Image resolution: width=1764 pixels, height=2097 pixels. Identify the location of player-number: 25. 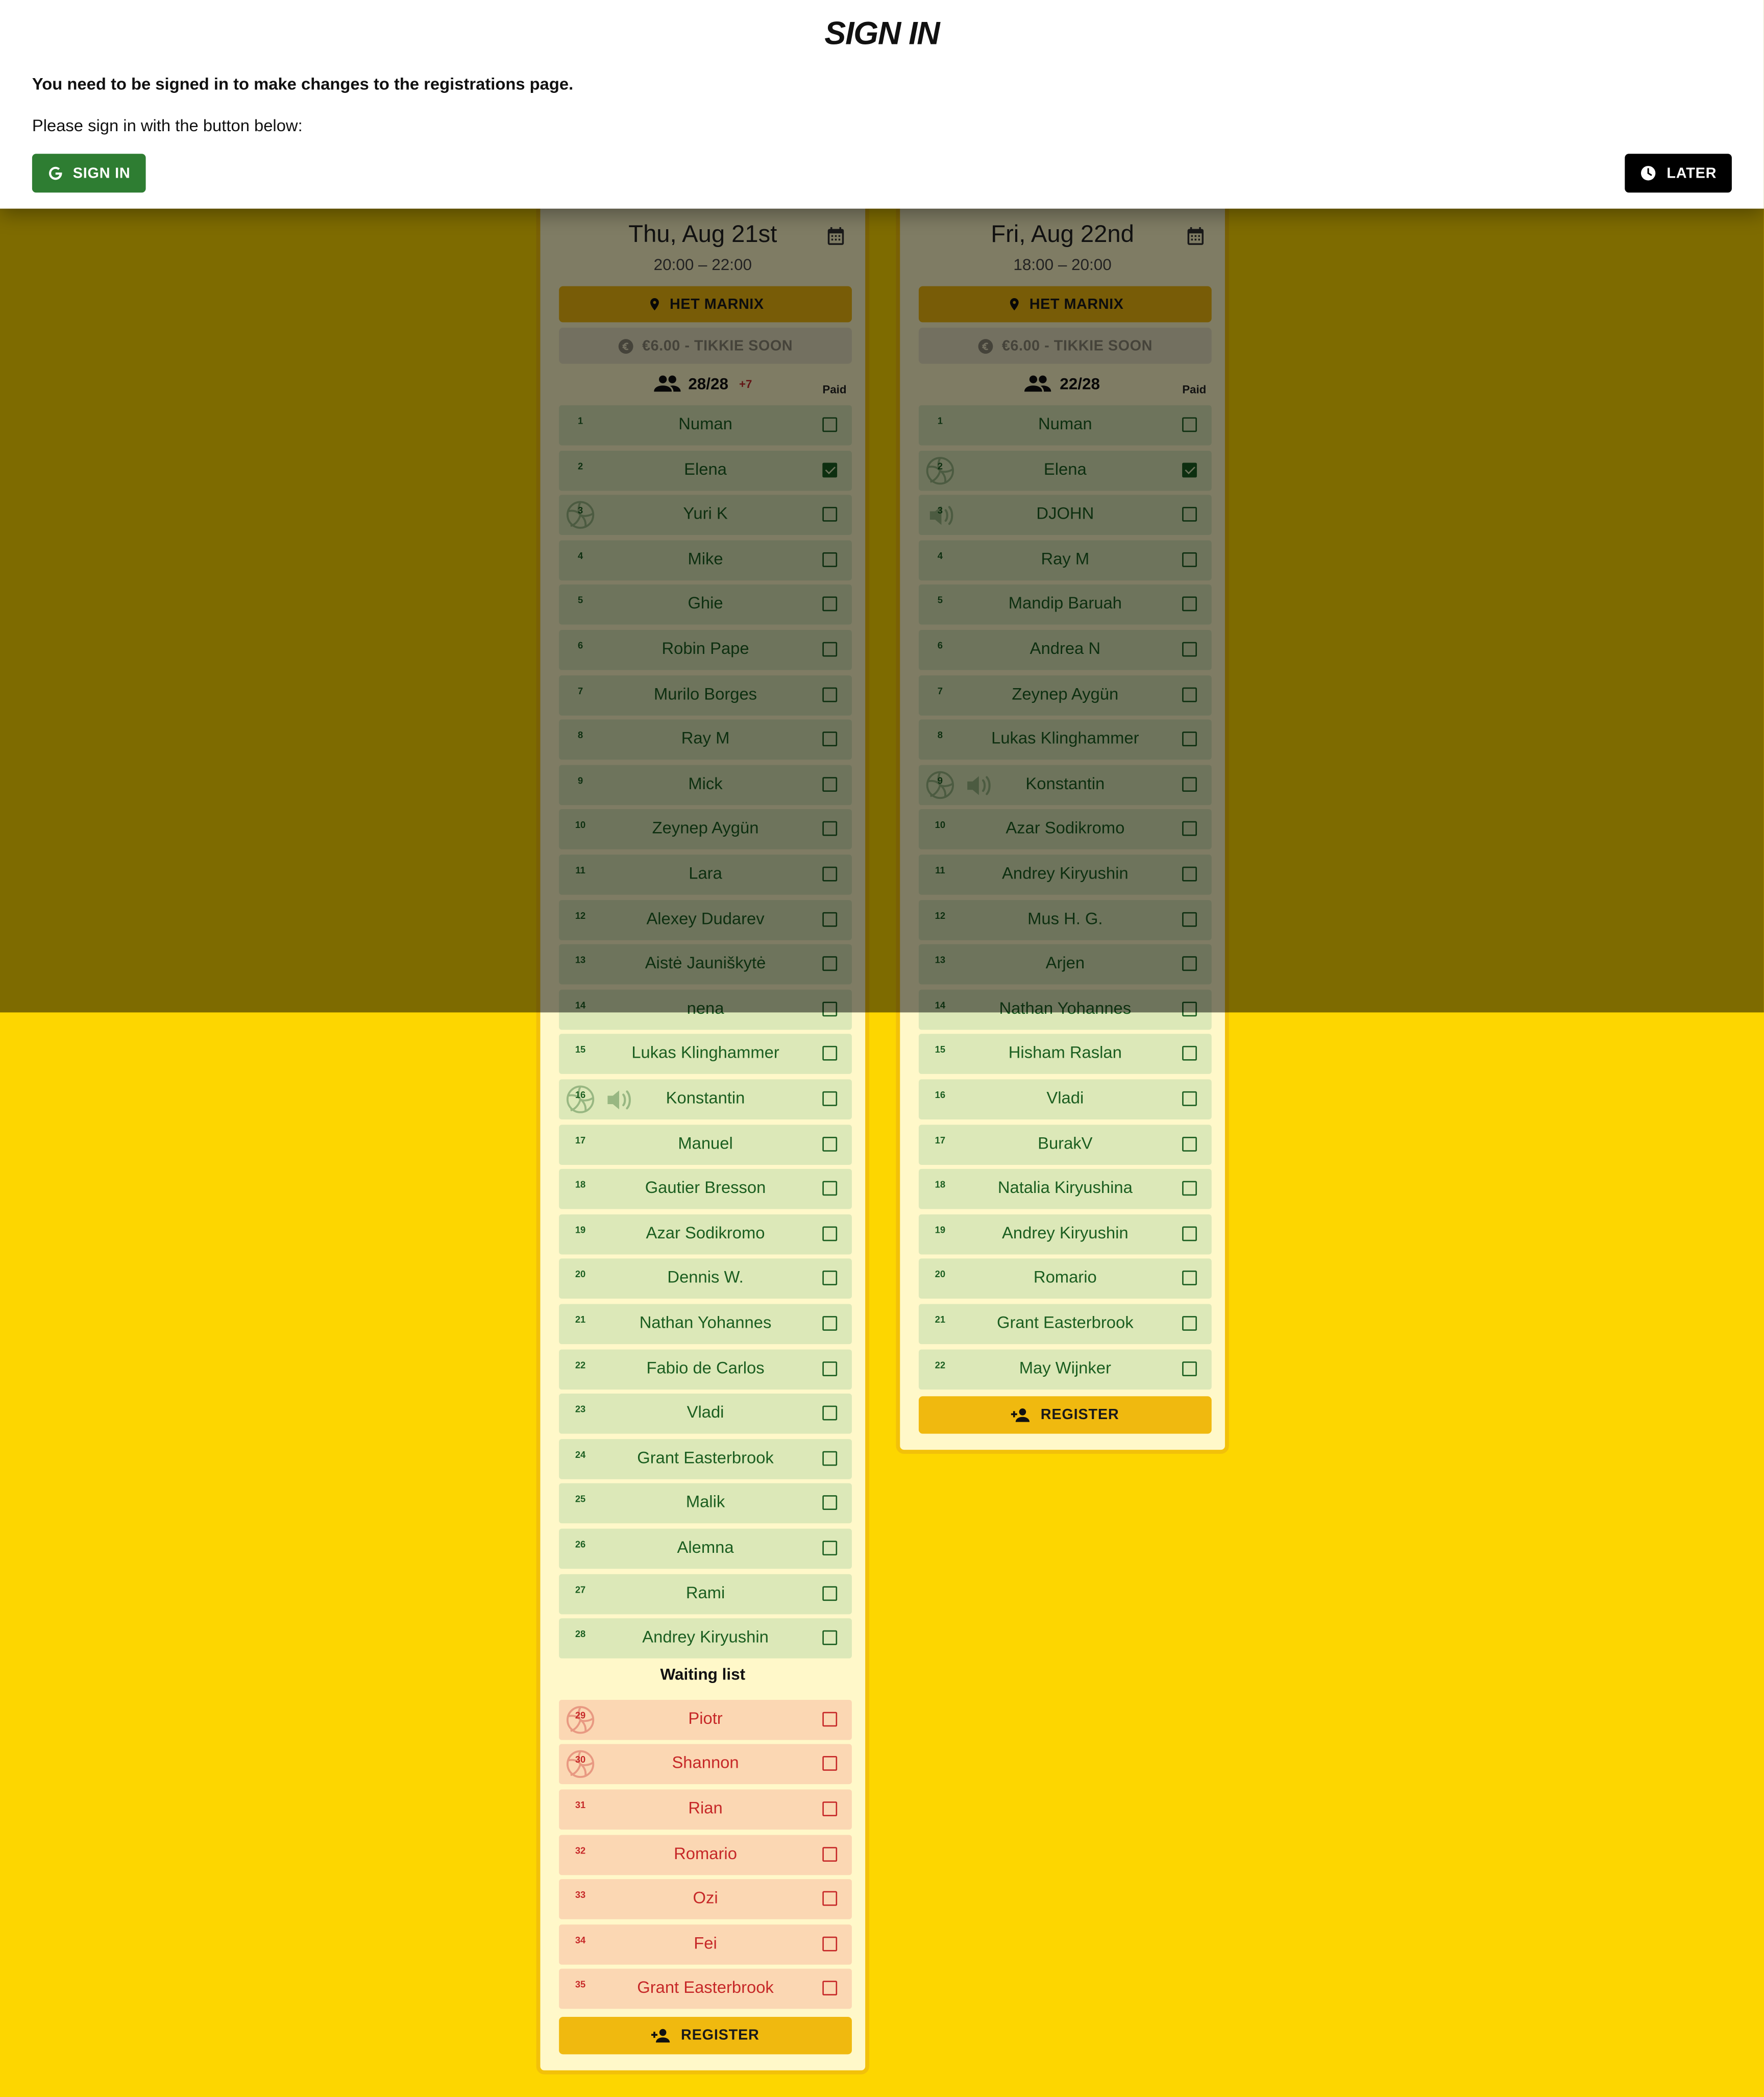
(580, 1500).